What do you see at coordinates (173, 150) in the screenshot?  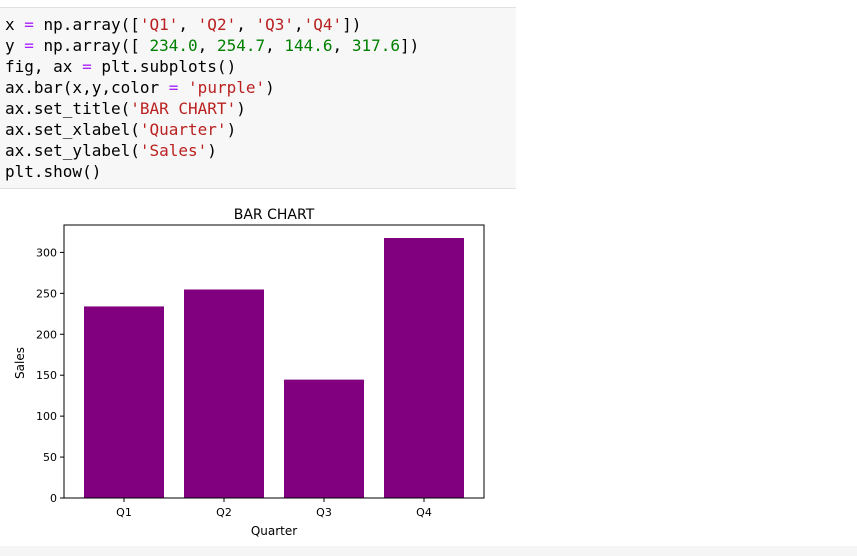 I see `code-token: 'Sales'` at bounding box center [173, 150].